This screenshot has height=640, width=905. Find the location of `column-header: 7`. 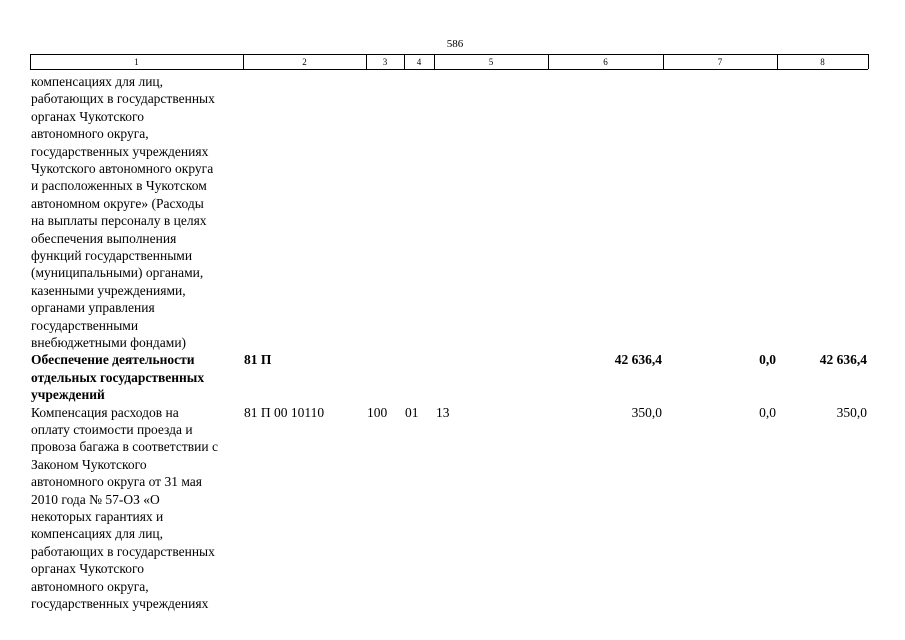

column-header: 7 is located at coordinates (720, 62).